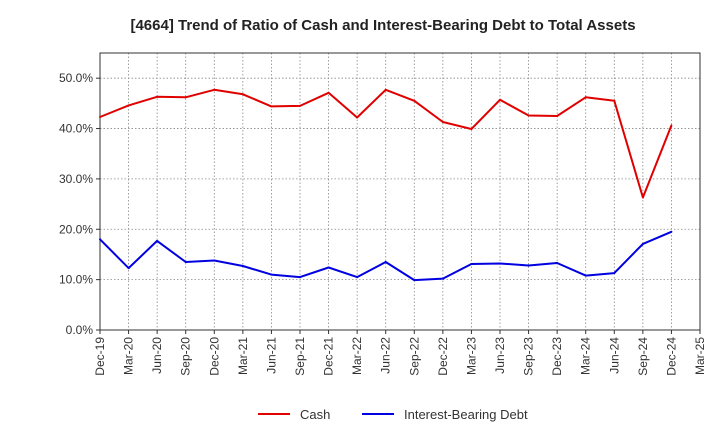 This screenshot has width=720, height=440. What do you see at coordinates (700, 356) in the screenshot?
I see `x-tick-label: Mar-25` at bounding box center [700, 356].